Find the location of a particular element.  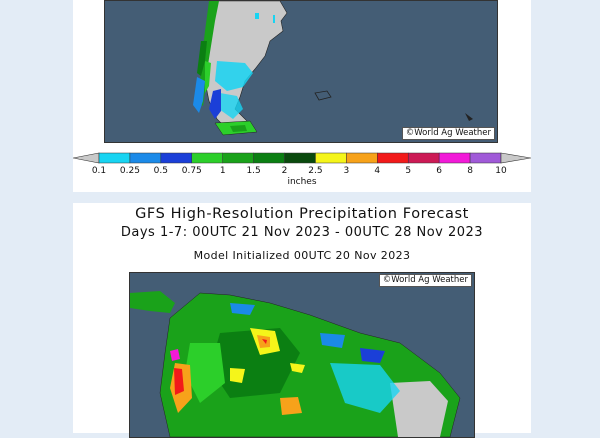

colorbar-tick-label: 6 is located at coordinates (439, 171).